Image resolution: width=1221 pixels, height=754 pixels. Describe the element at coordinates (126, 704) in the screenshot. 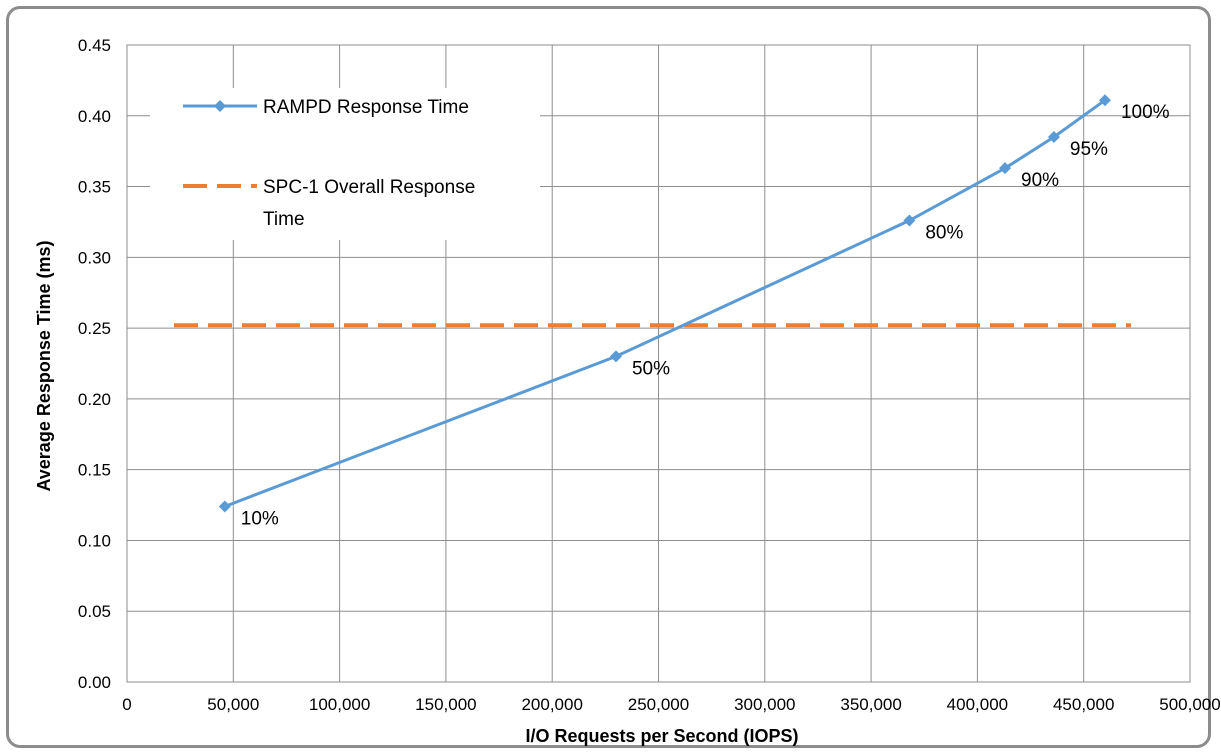

I see `x-tick-label: 0` at that location.